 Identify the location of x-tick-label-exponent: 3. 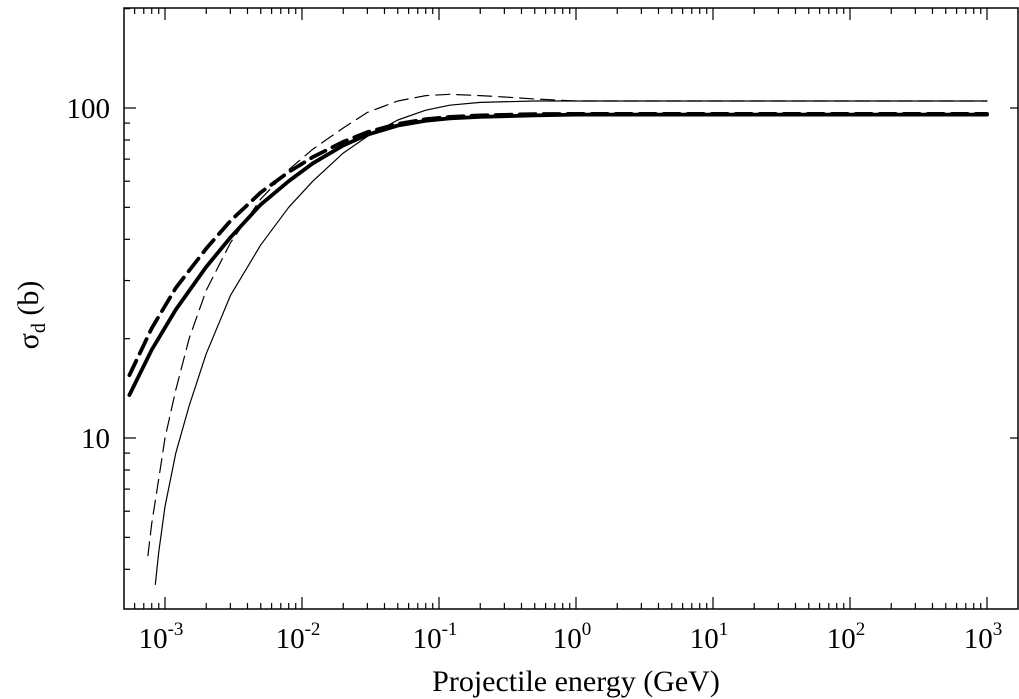
(998, 629).